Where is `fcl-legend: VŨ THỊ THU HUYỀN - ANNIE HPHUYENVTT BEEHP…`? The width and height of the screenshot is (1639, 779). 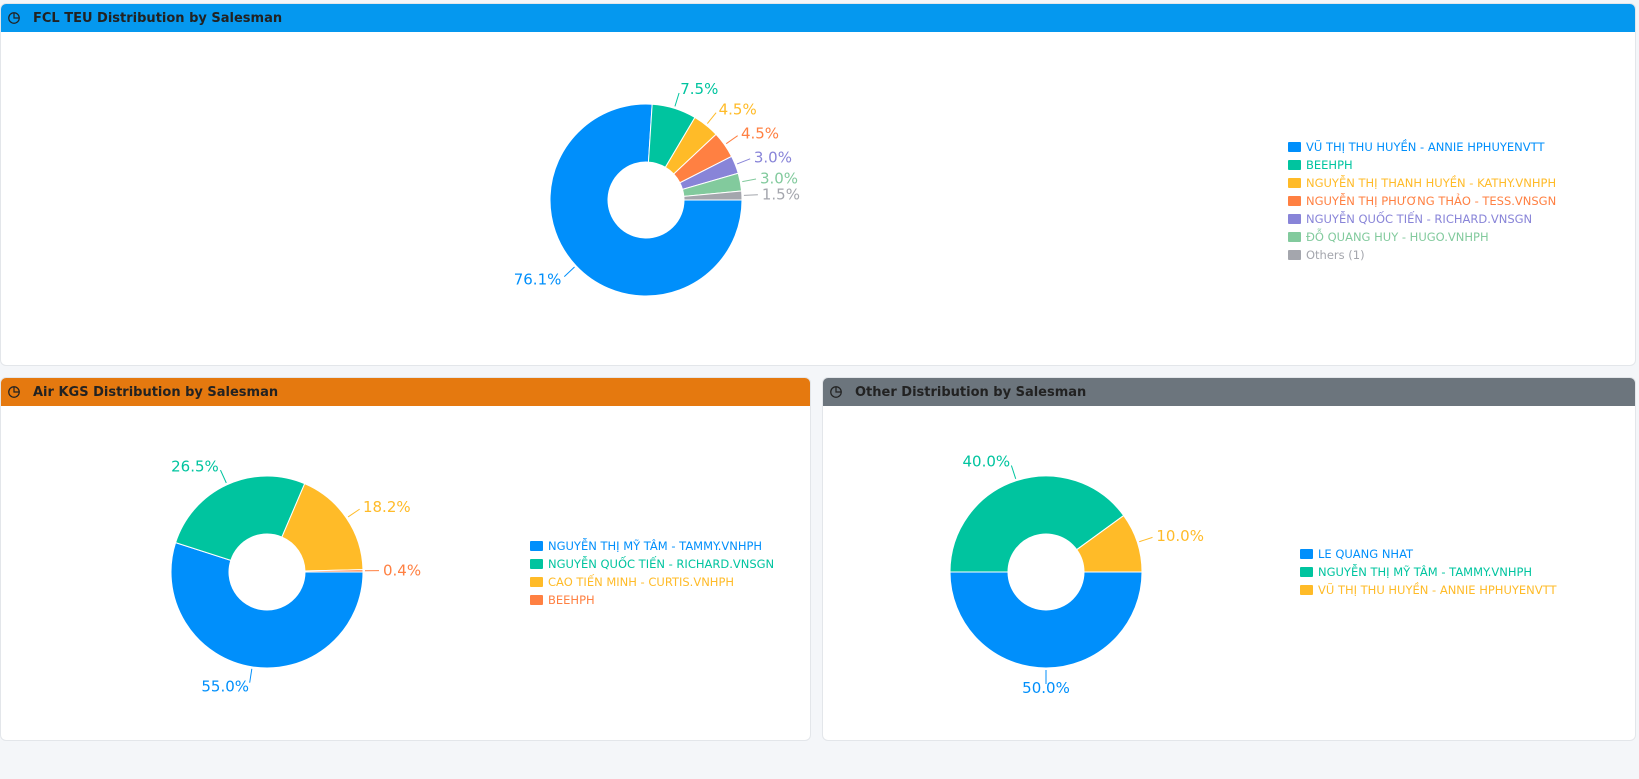 fcl-legend: VŨ THỊ THU HUYỀN - ANNIE HPHUYENVTT BEEHP… is located at coordinates (1422, 201).